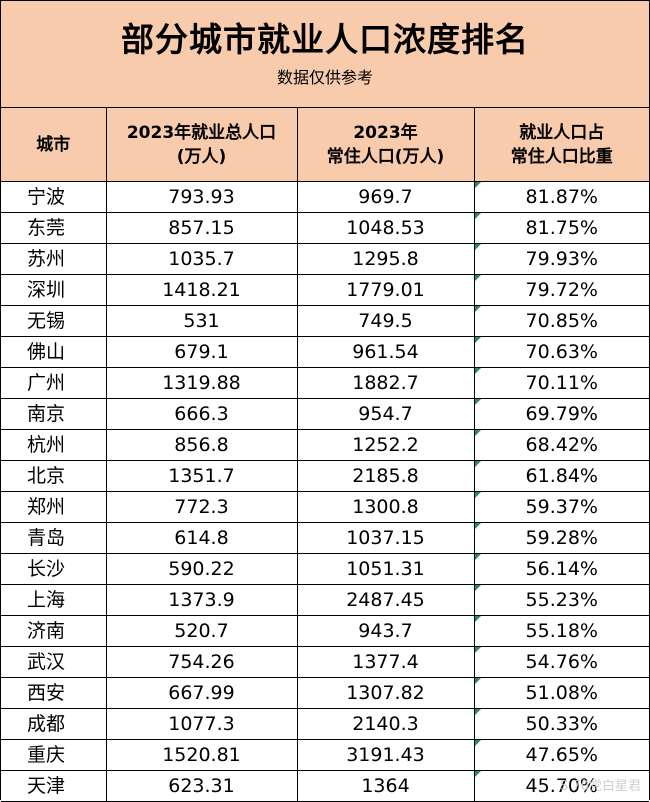 This screenshot has width=650, height=802. I want to click on cell-resident: 1295.8, so click(385, 259).